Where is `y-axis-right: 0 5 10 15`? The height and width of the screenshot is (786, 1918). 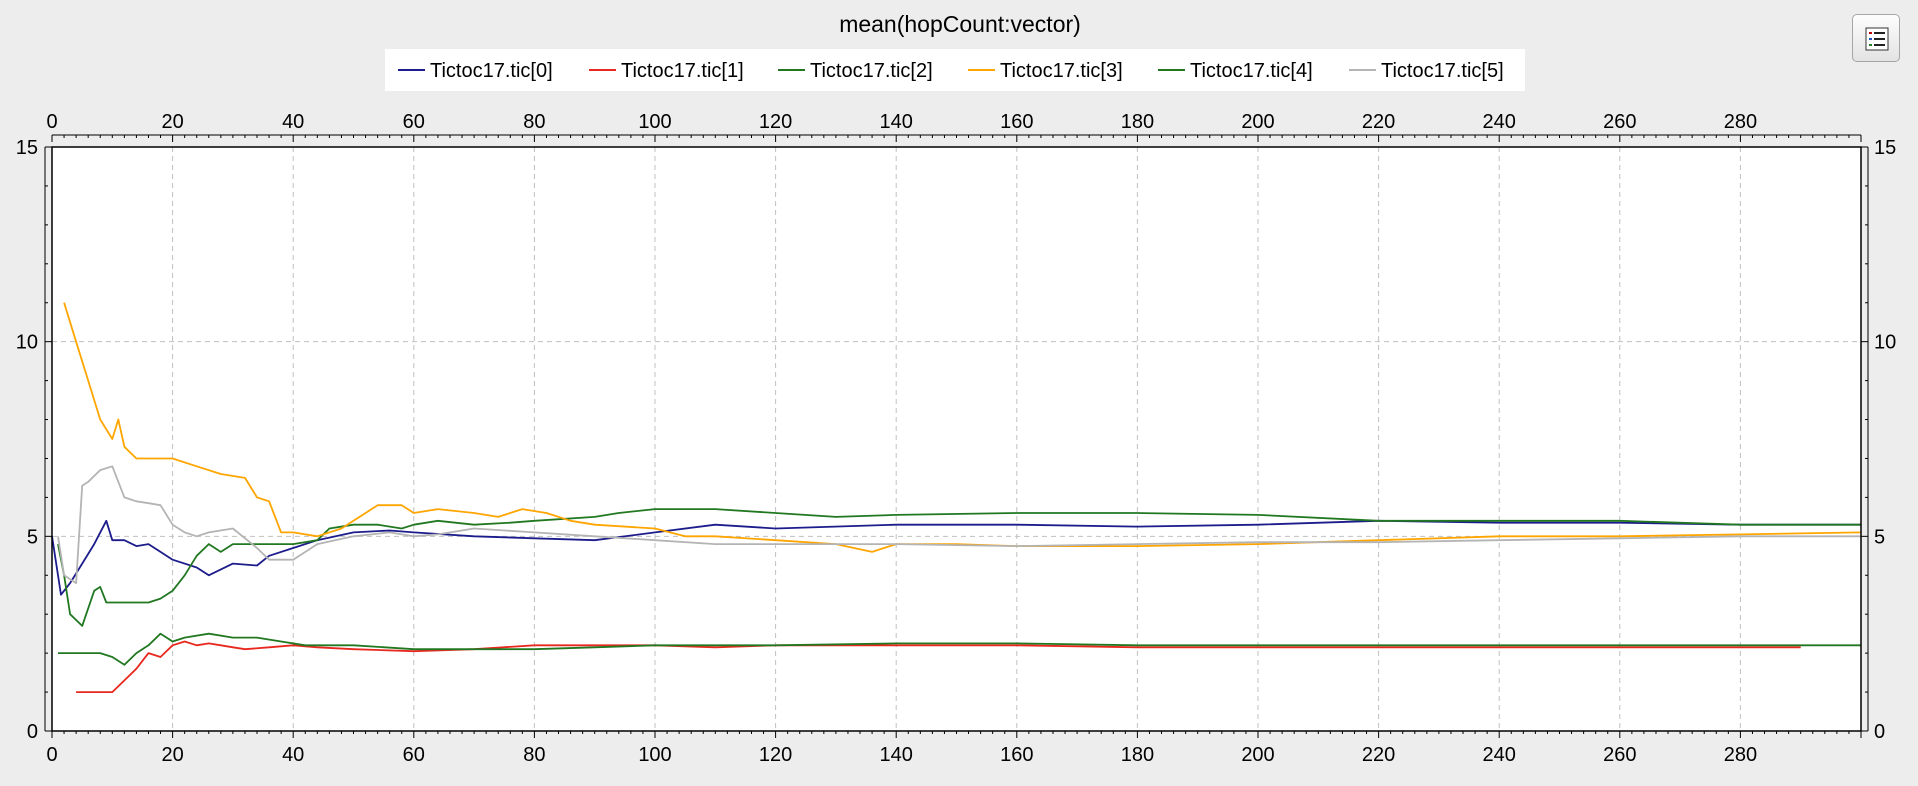
y-axis-right: 0 5 10 15 is located at coordinates (1878, 440).